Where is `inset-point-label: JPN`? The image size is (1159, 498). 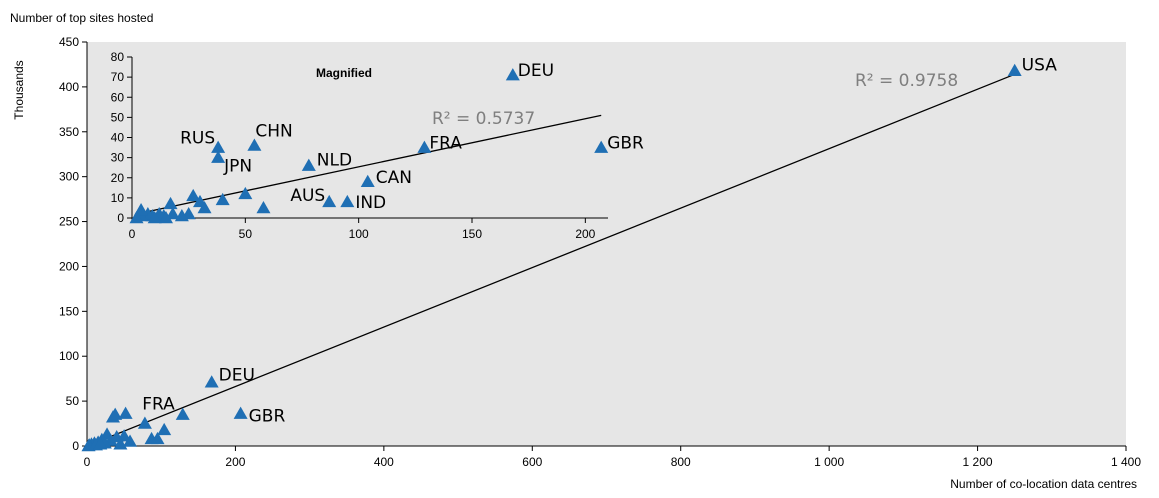
inset-point-label: JPN is located at coordinates (237, 167).